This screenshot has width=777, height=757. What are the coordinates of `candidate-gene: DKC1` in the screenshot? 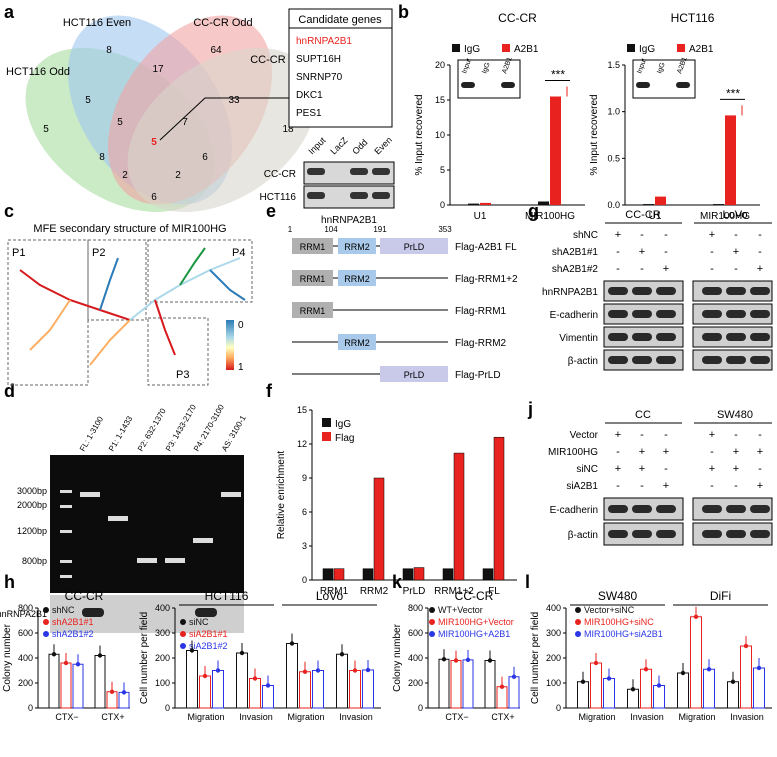 It's located at (309, 95).